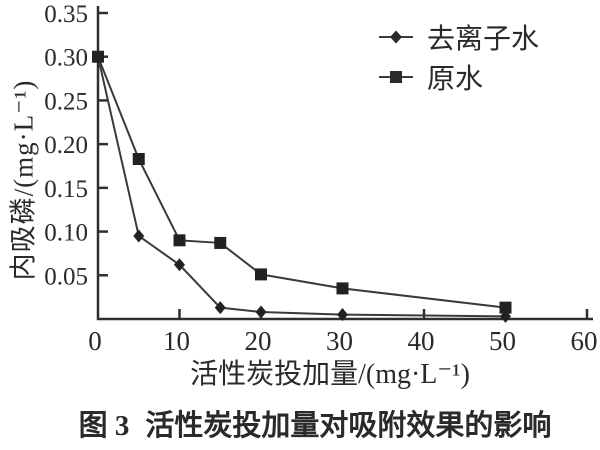 The height and width of the screenshot is (450, 600). Describe the element at coordinates (396, 76) in the screenshot. I see `square-marker-icon` at that location.